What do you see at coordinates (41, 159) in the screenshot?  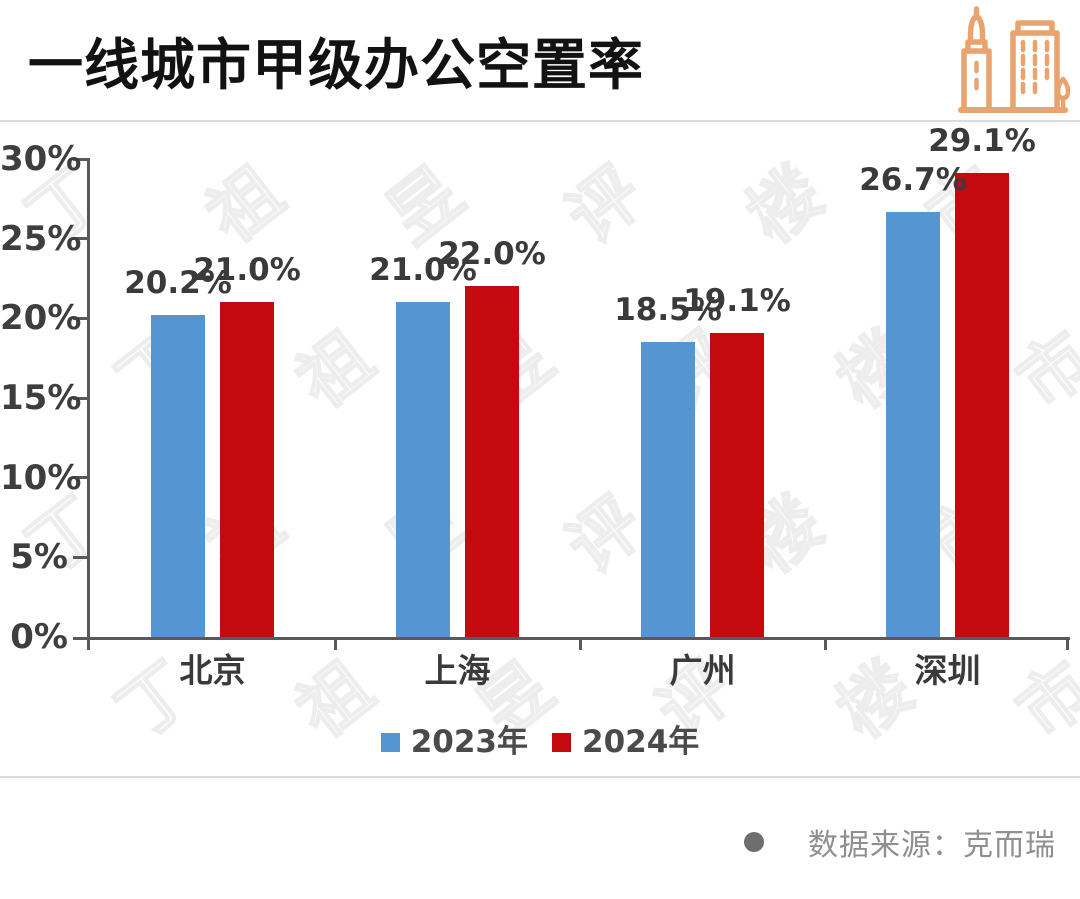 I see `y-axis-label: 30%` at bounding box center [41, 159].